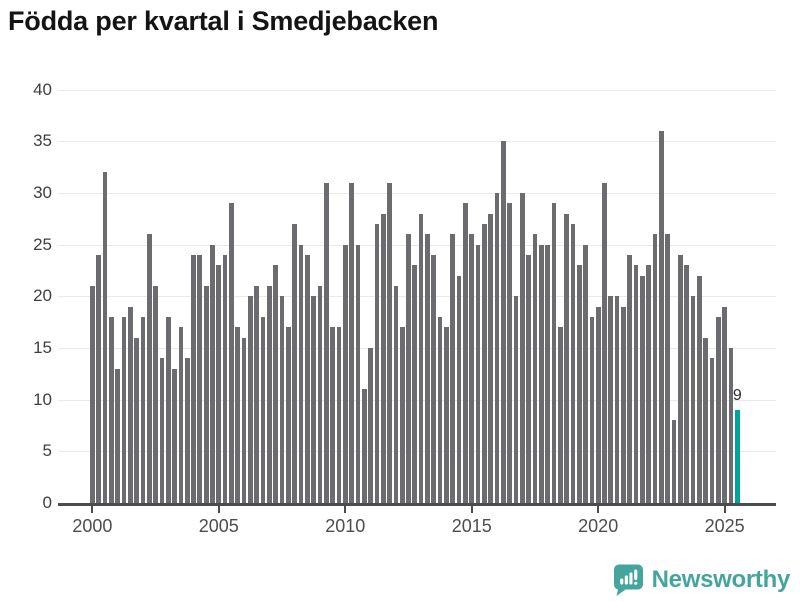 This screenshot has width=800, height=601. I want to click on bar-2022-q3, so click(661, 316).